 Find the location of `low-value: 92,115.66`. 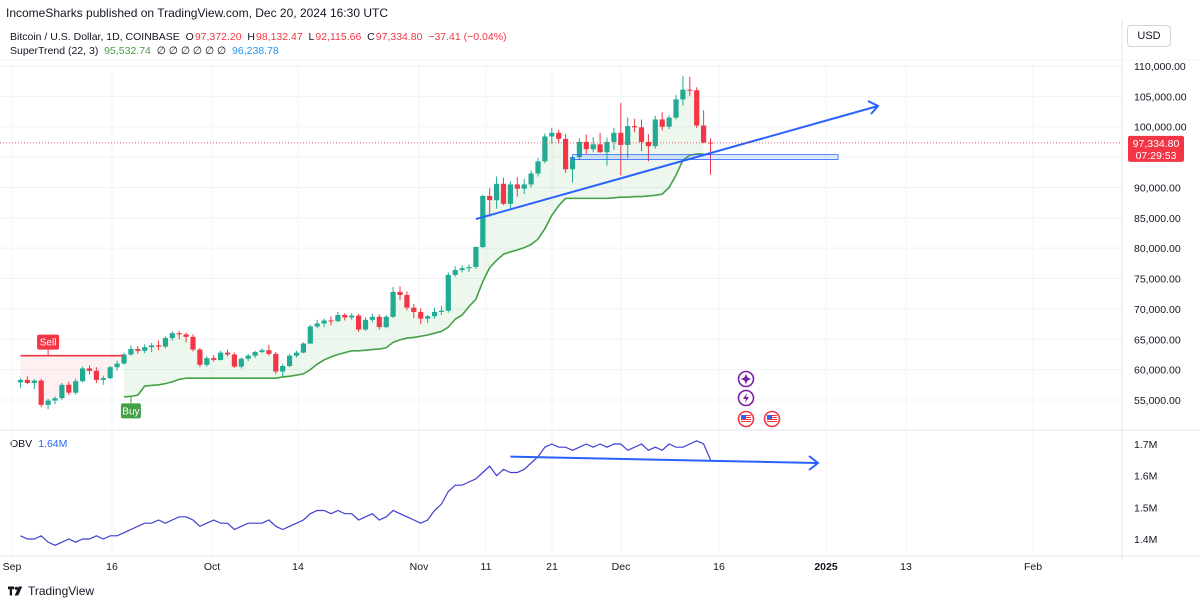

low-value: 92,115.66 is located at coordinates (338, 37).